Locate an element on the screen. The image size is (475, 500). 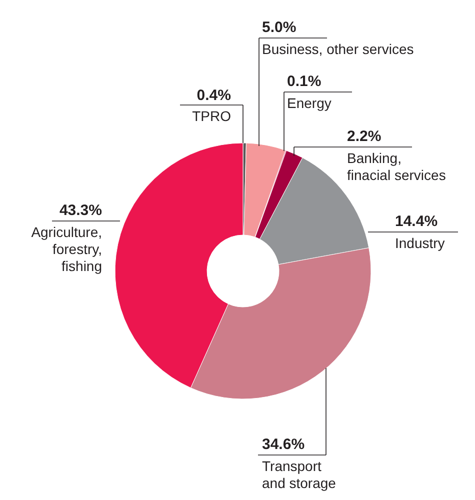
data-label: 14.4% is located at coordinates (416, 221).